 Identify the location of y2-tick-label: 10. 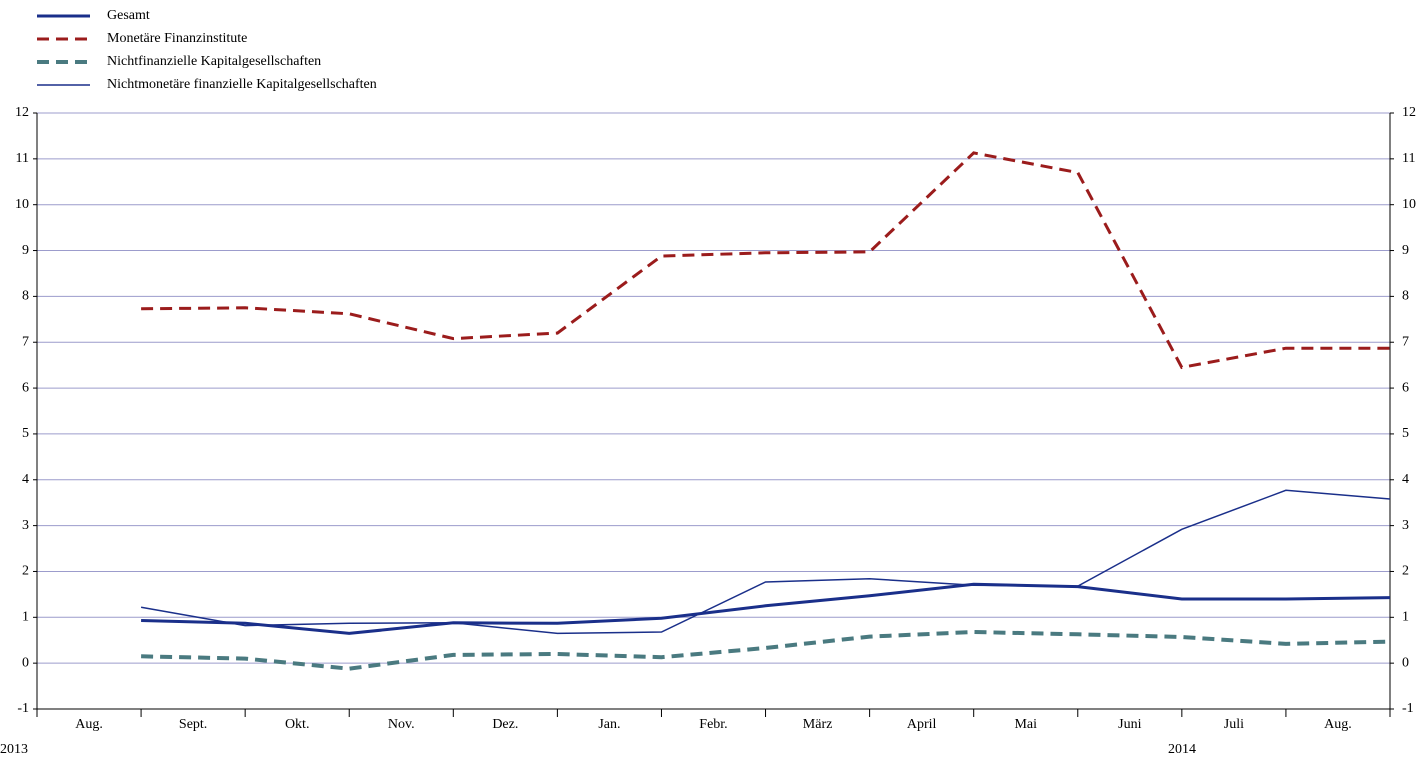
(1409, 204).